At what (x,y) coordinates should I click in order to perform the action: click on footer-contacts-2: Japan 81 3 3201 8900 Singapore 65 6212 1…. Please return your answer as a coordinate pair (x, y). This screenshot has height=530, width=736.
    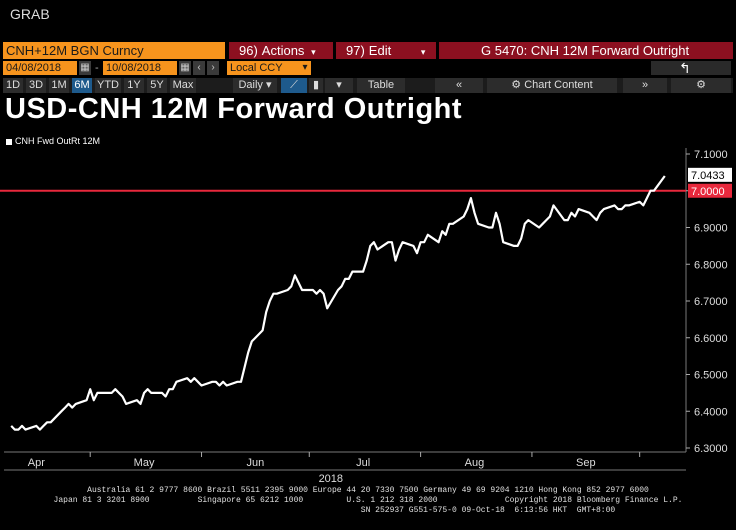
    Looking at the image, I should click on (368, 500).